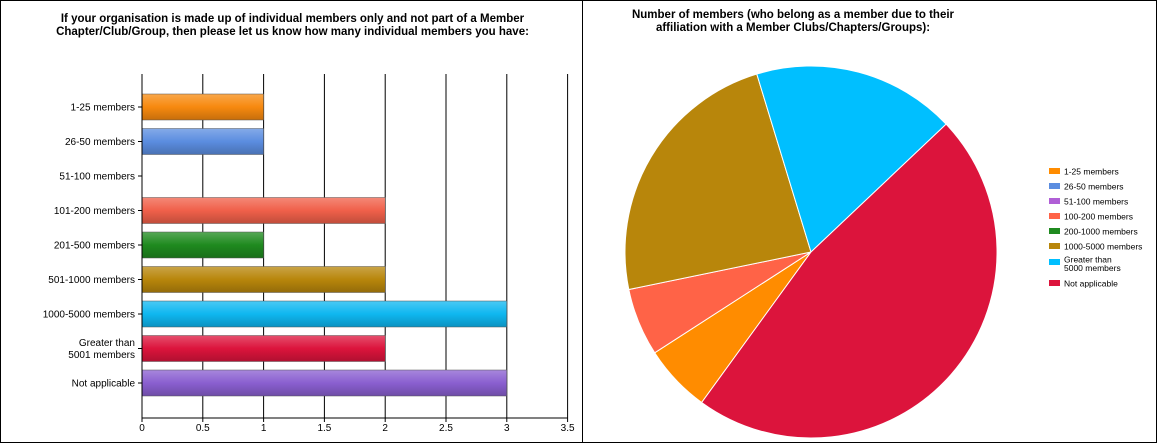  I want to click on bar-1-25-members, so click(202, 107).